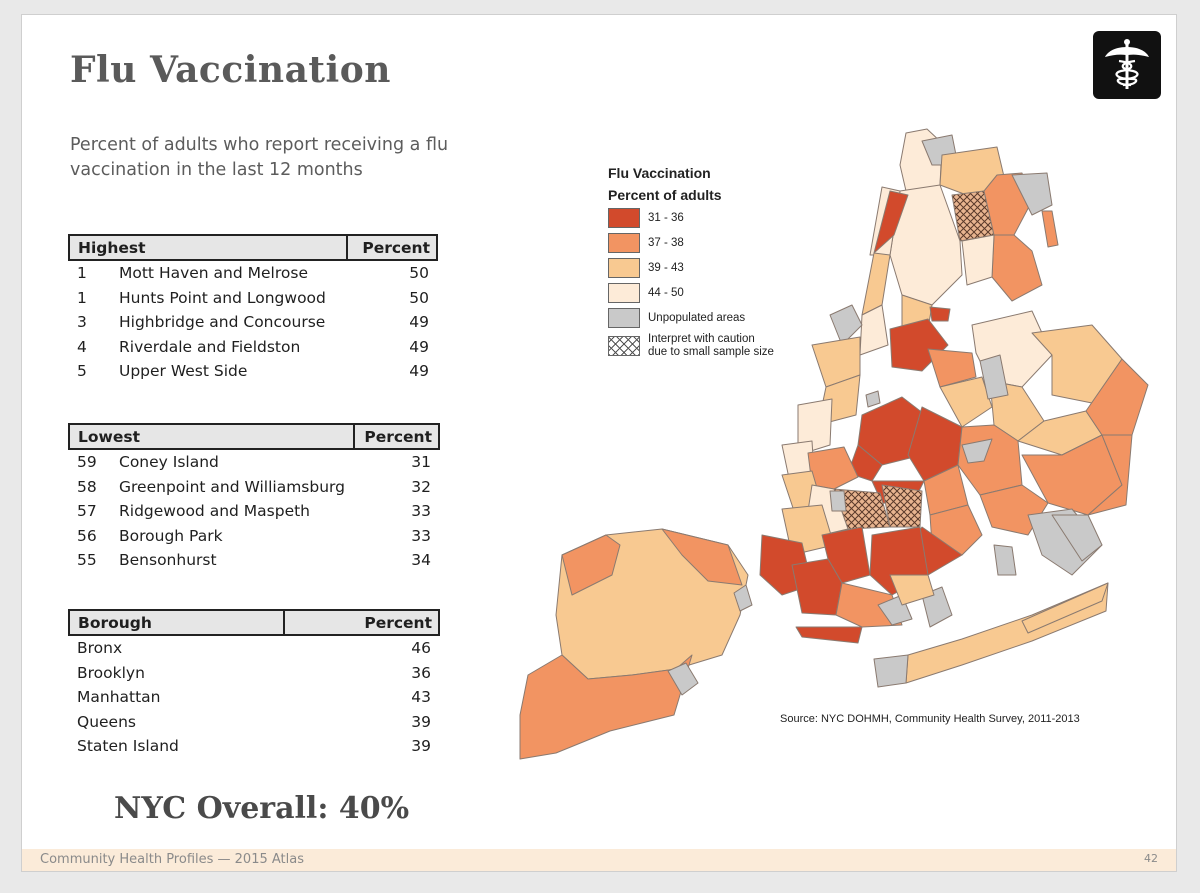  What do you see at coordinates (873, 399) in the screenshot?
I see `map-region-roosevelt` at bounding box center [873, 399].